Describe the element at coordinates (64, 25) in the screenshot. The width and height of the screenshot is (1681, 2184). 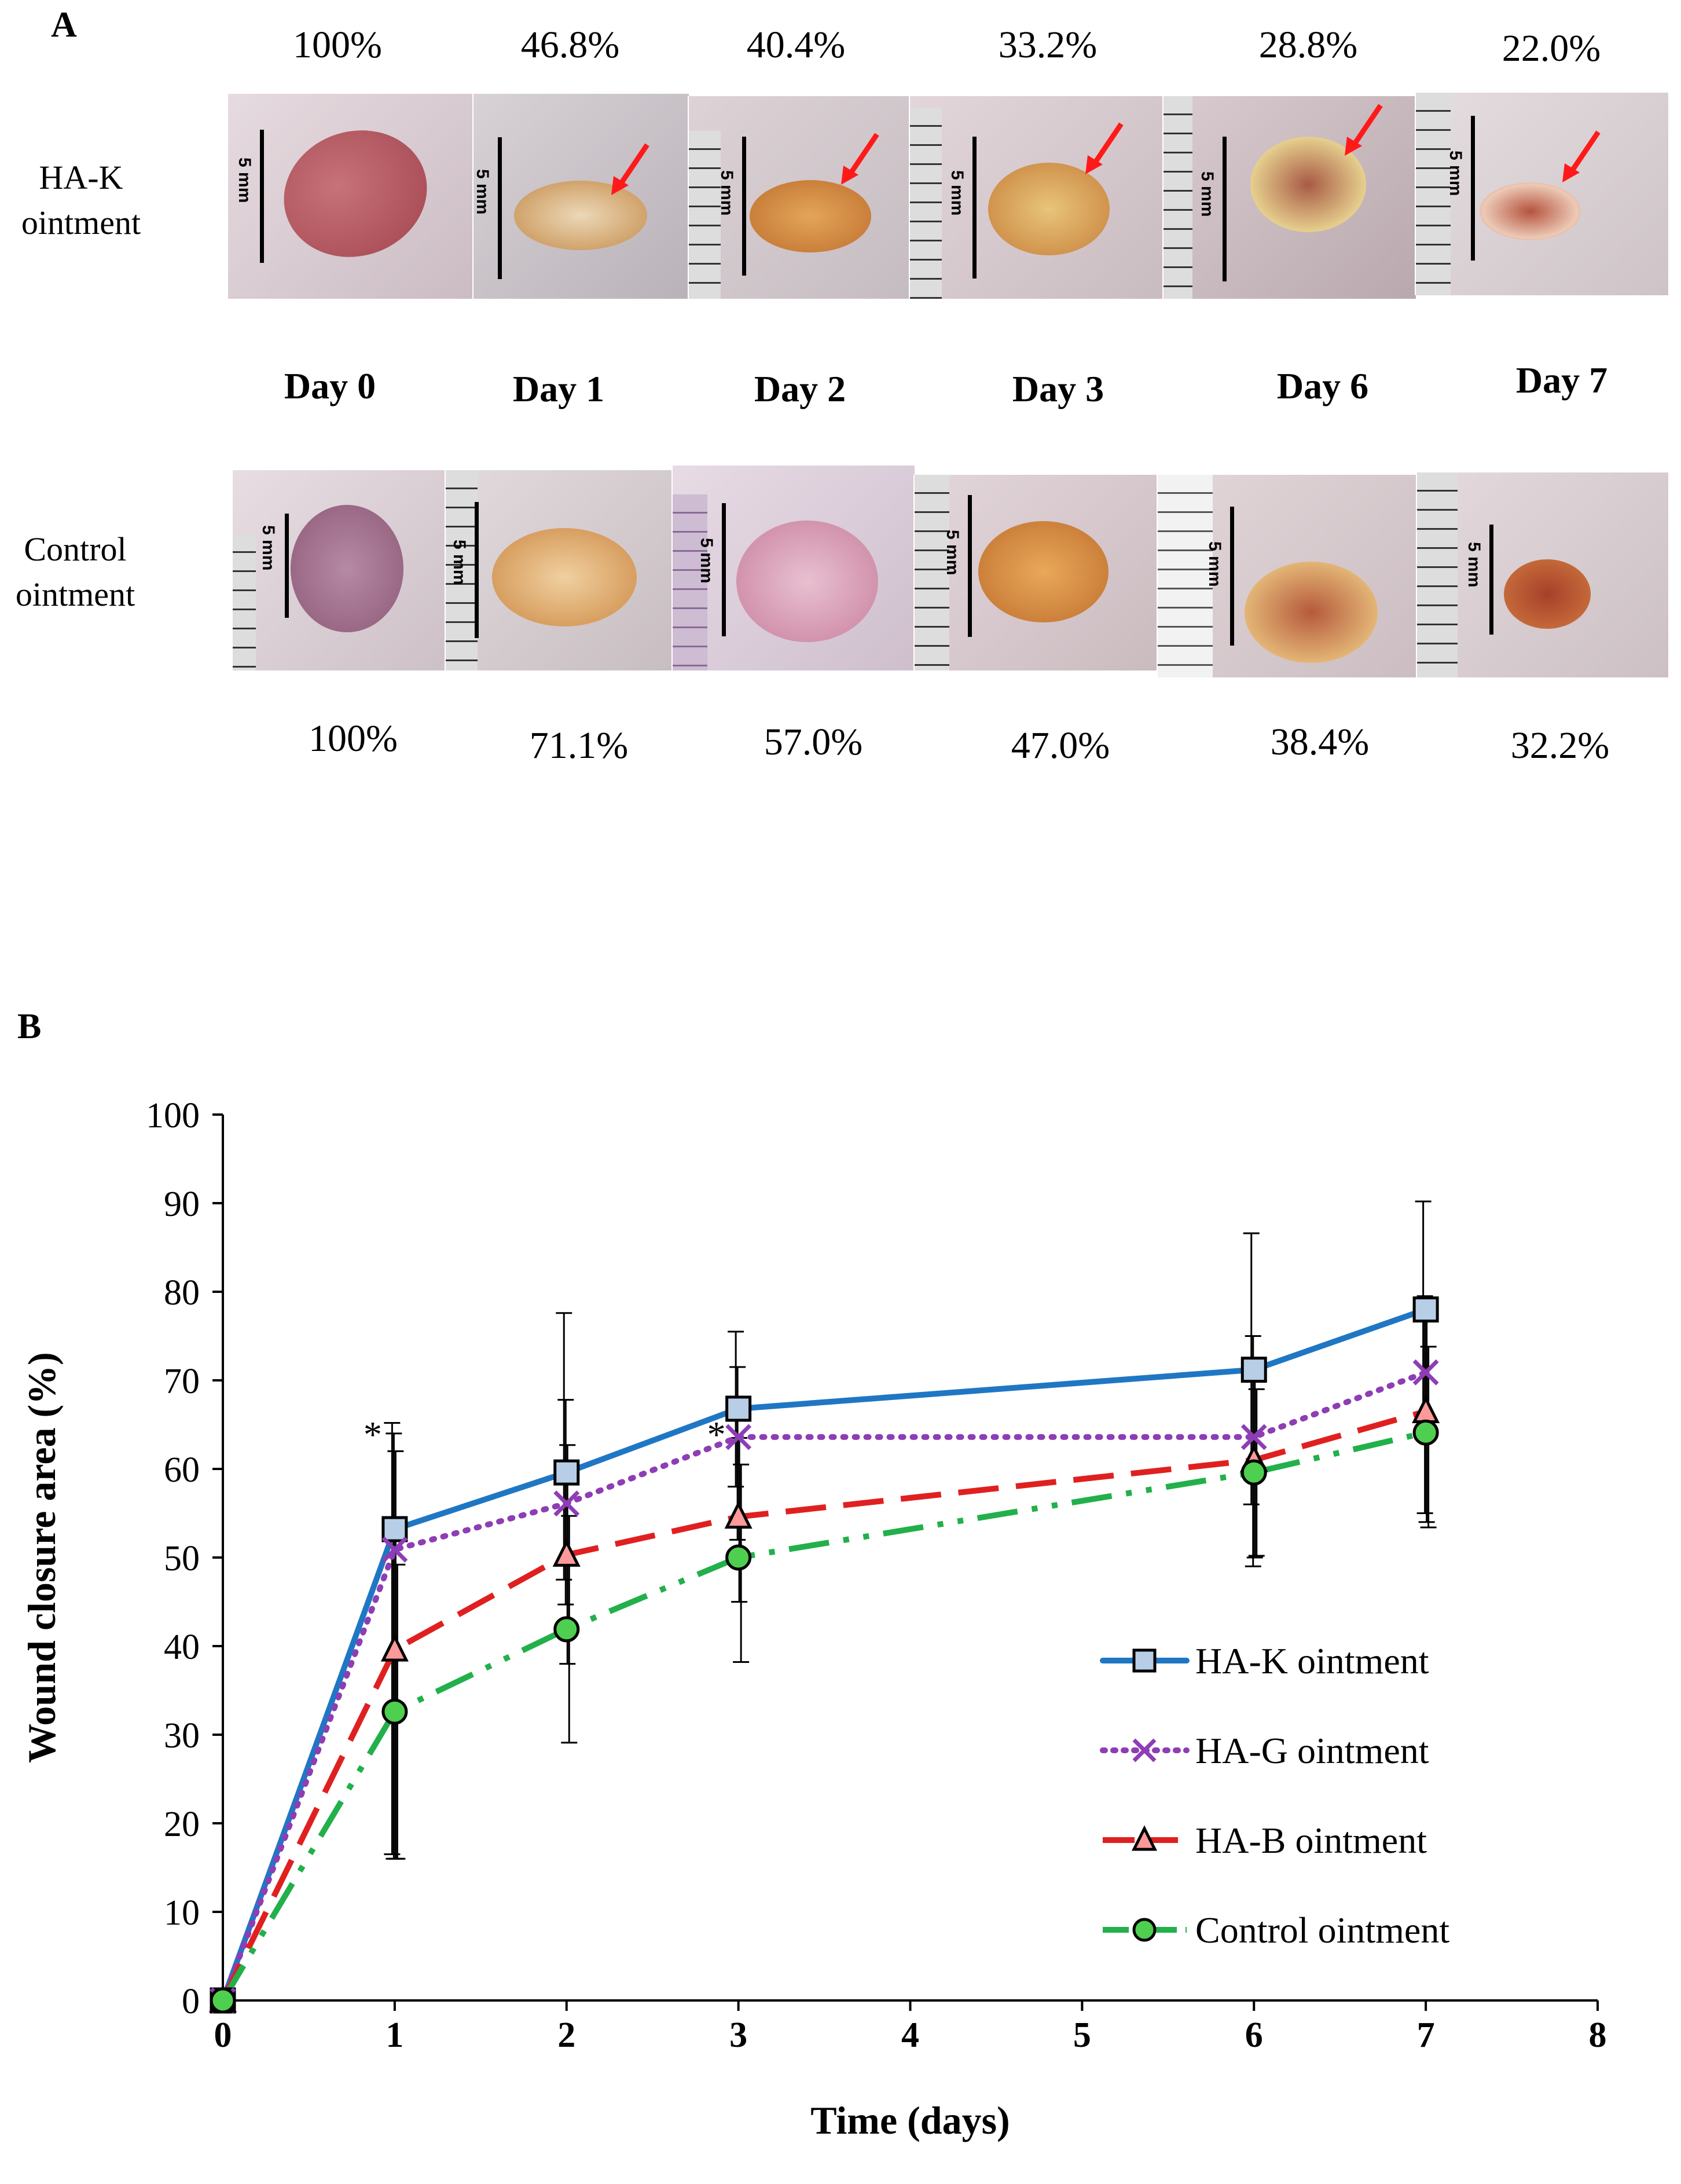
I see `panel-a-letter: A` at that location.